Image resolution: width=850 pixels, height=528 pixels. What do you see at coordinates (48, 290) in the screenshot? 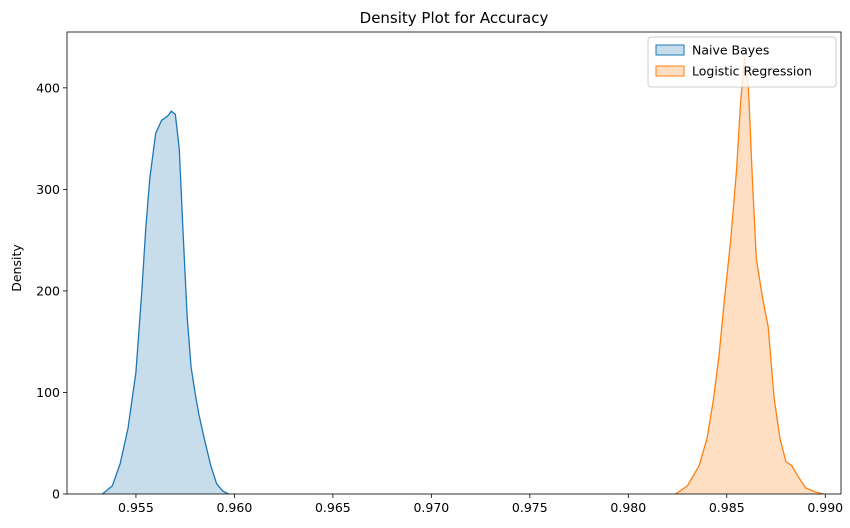
I see `y-tick-label: 200` at bounding box center [48, 290].